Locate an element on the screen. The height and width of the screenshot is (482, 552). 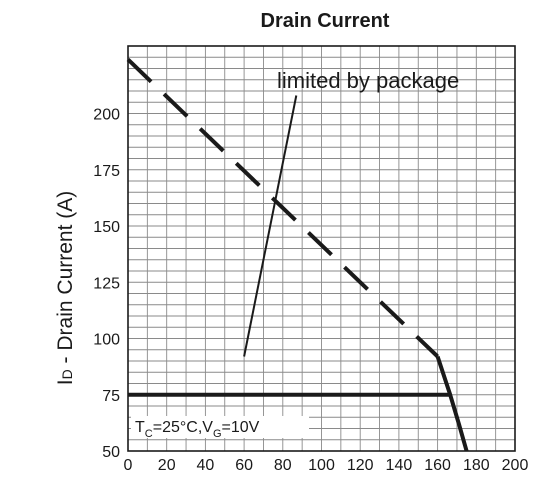
y-axis-ticks: 50 75 100 125 150 175 200 is located at coordinates (106, 284).